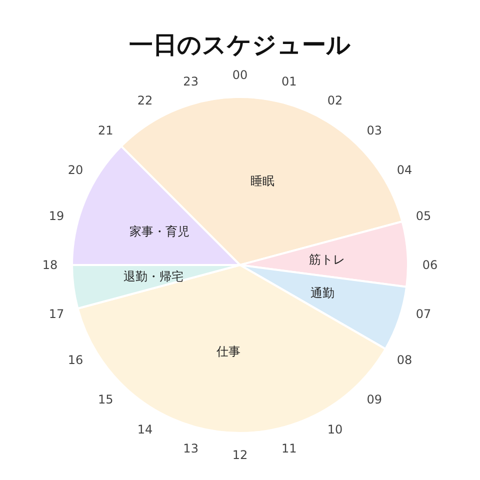 The width and height of the screenshot is (480, 480). What do you see at coordinates (262, 181) in the screenshot?
I see `slice-label: 睡眠` at bounding box center [262, 181].